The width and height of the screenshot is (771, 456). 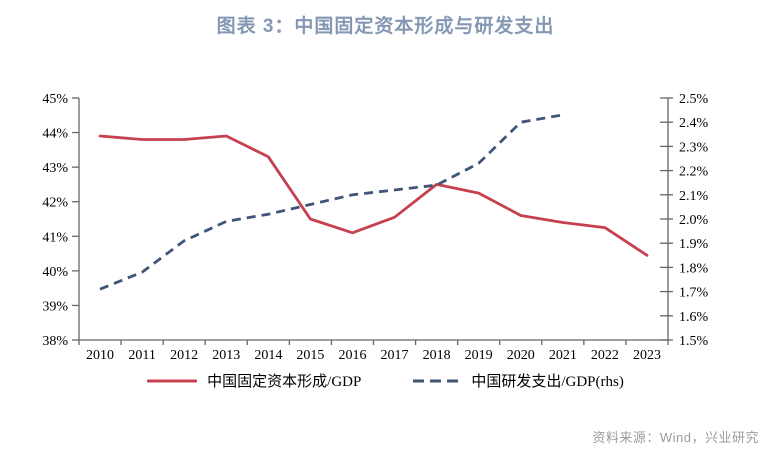 What do you see at coordinates (268, 355) in the screenshot?
I see `svg-text: 2014` at bounding box center [268, 355].